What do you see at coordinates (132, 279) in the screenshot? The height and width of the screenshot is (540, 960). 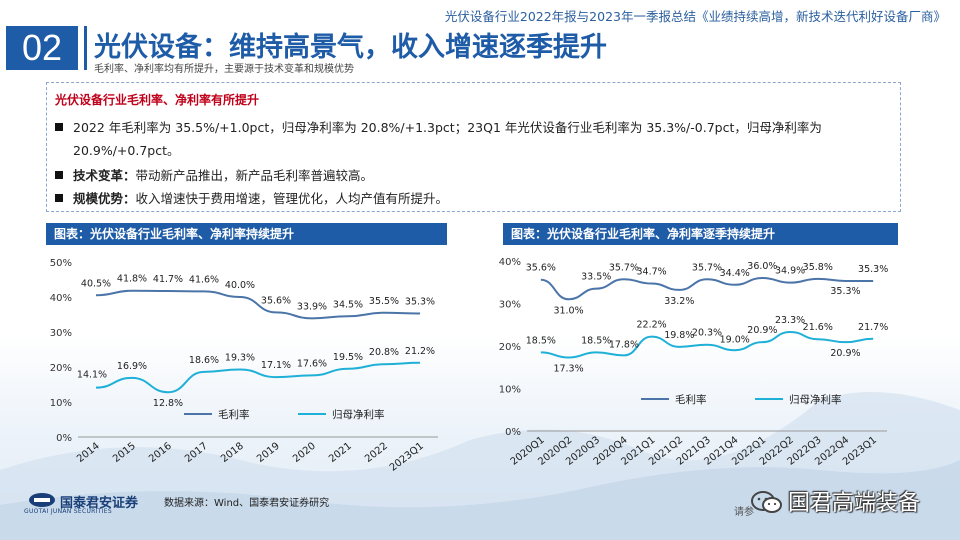 I see `data-label: 41.8%` at bounding box center [132, 279].